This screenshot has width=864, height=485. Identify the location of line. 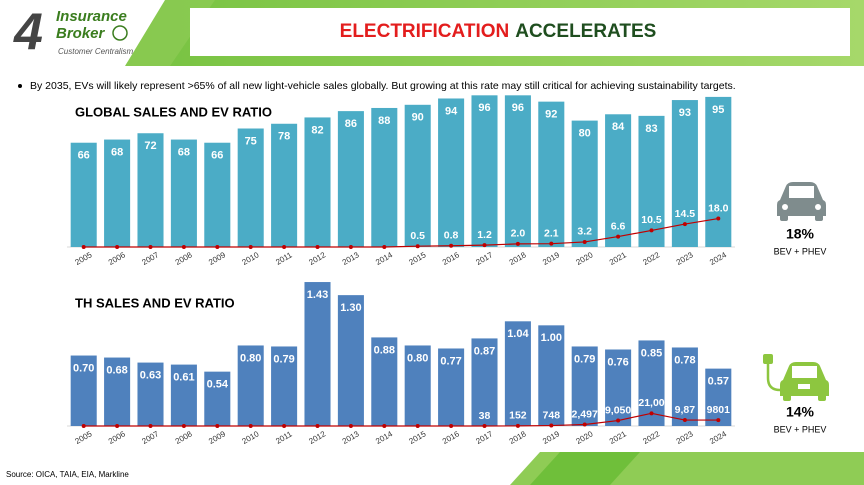
(401, 232).